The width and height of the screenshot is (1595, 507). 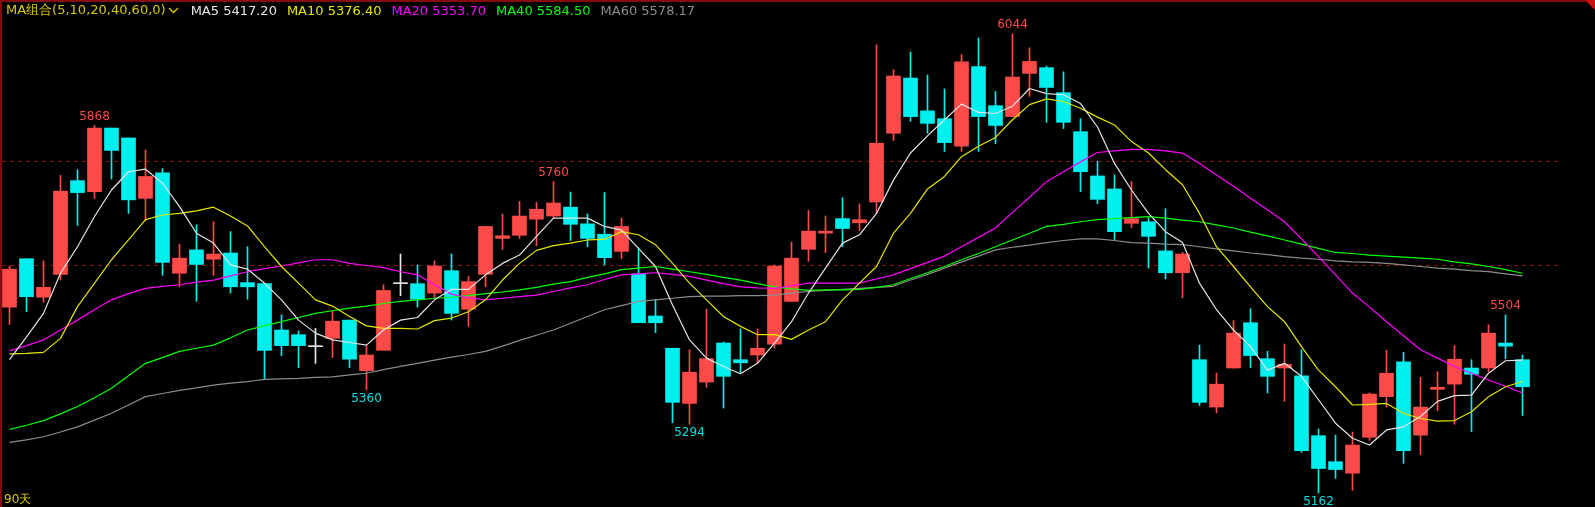 I want to click on chart-title: MA组合(5,10,20,40,60,0), so click(x=86, y=10).